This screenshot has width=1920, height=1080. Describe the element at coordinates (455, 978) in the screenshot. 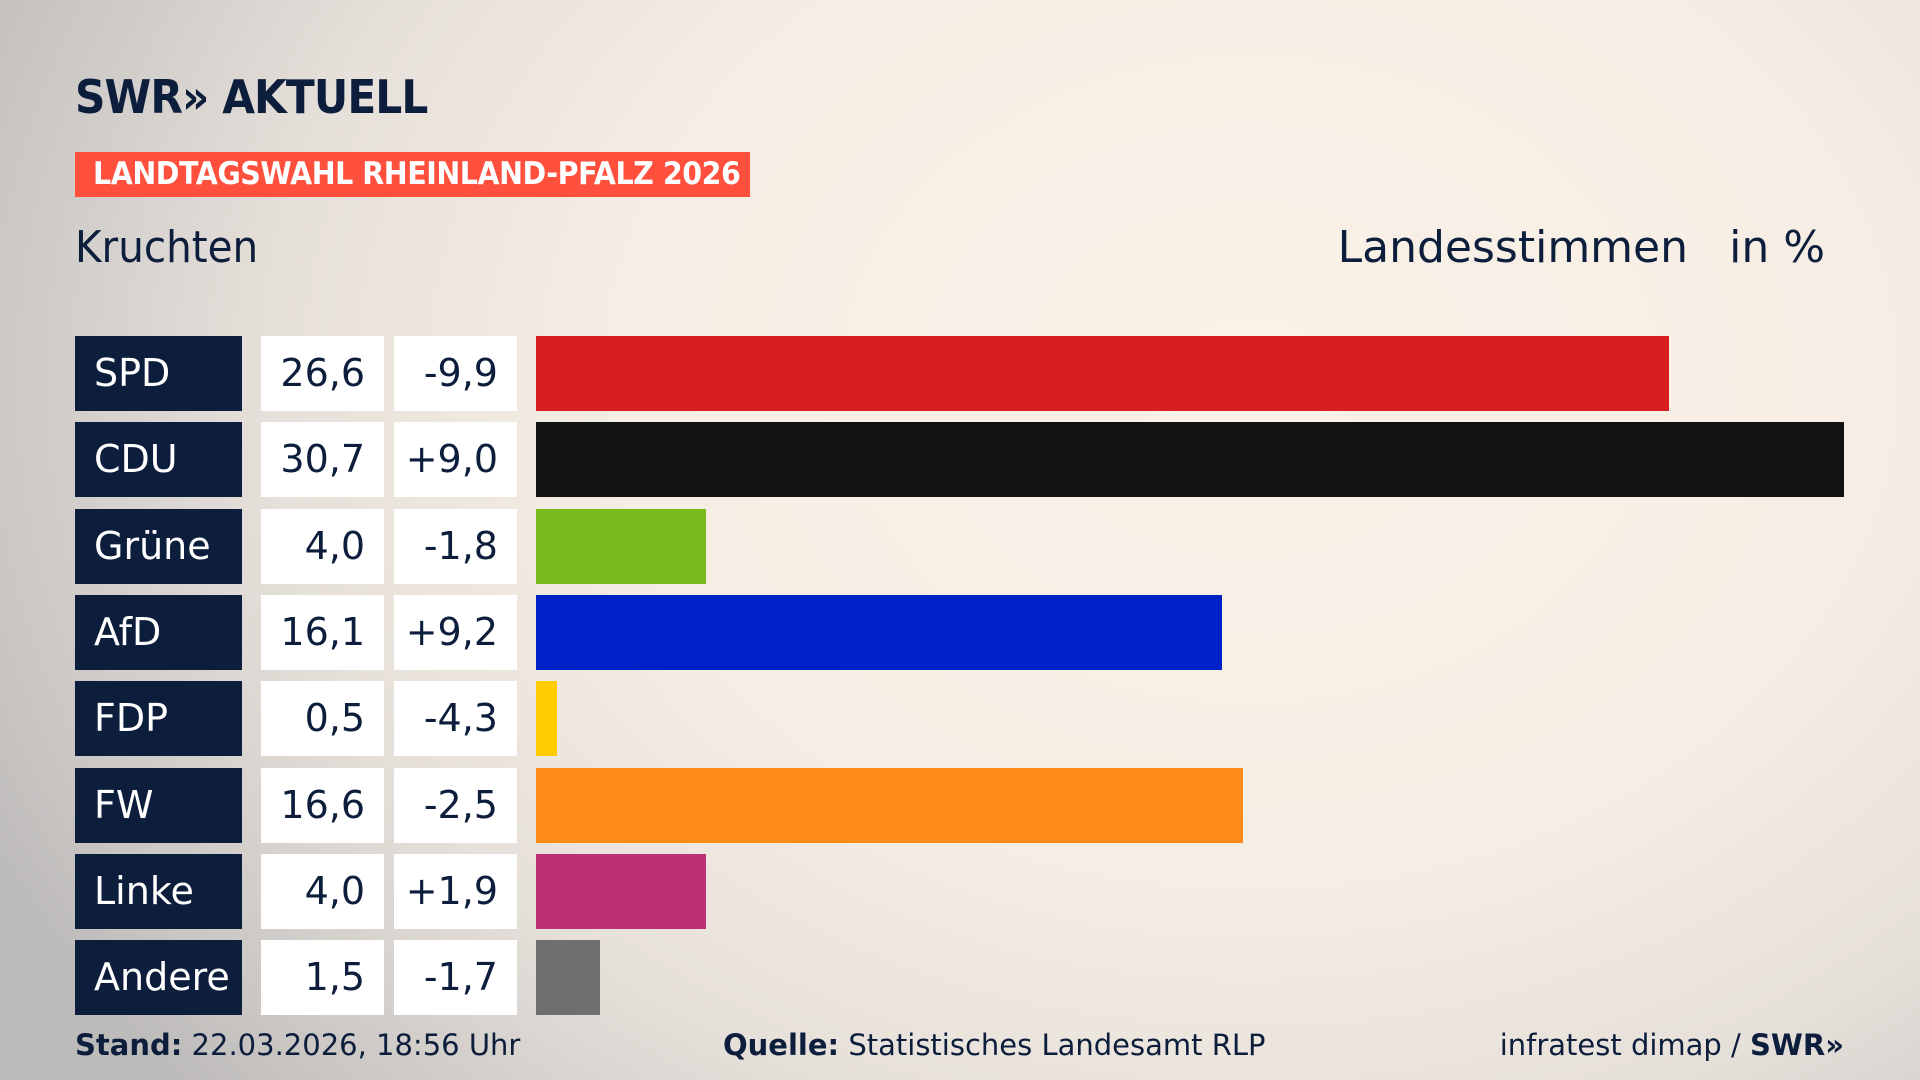

I see `change-label: -1,7` at that location.